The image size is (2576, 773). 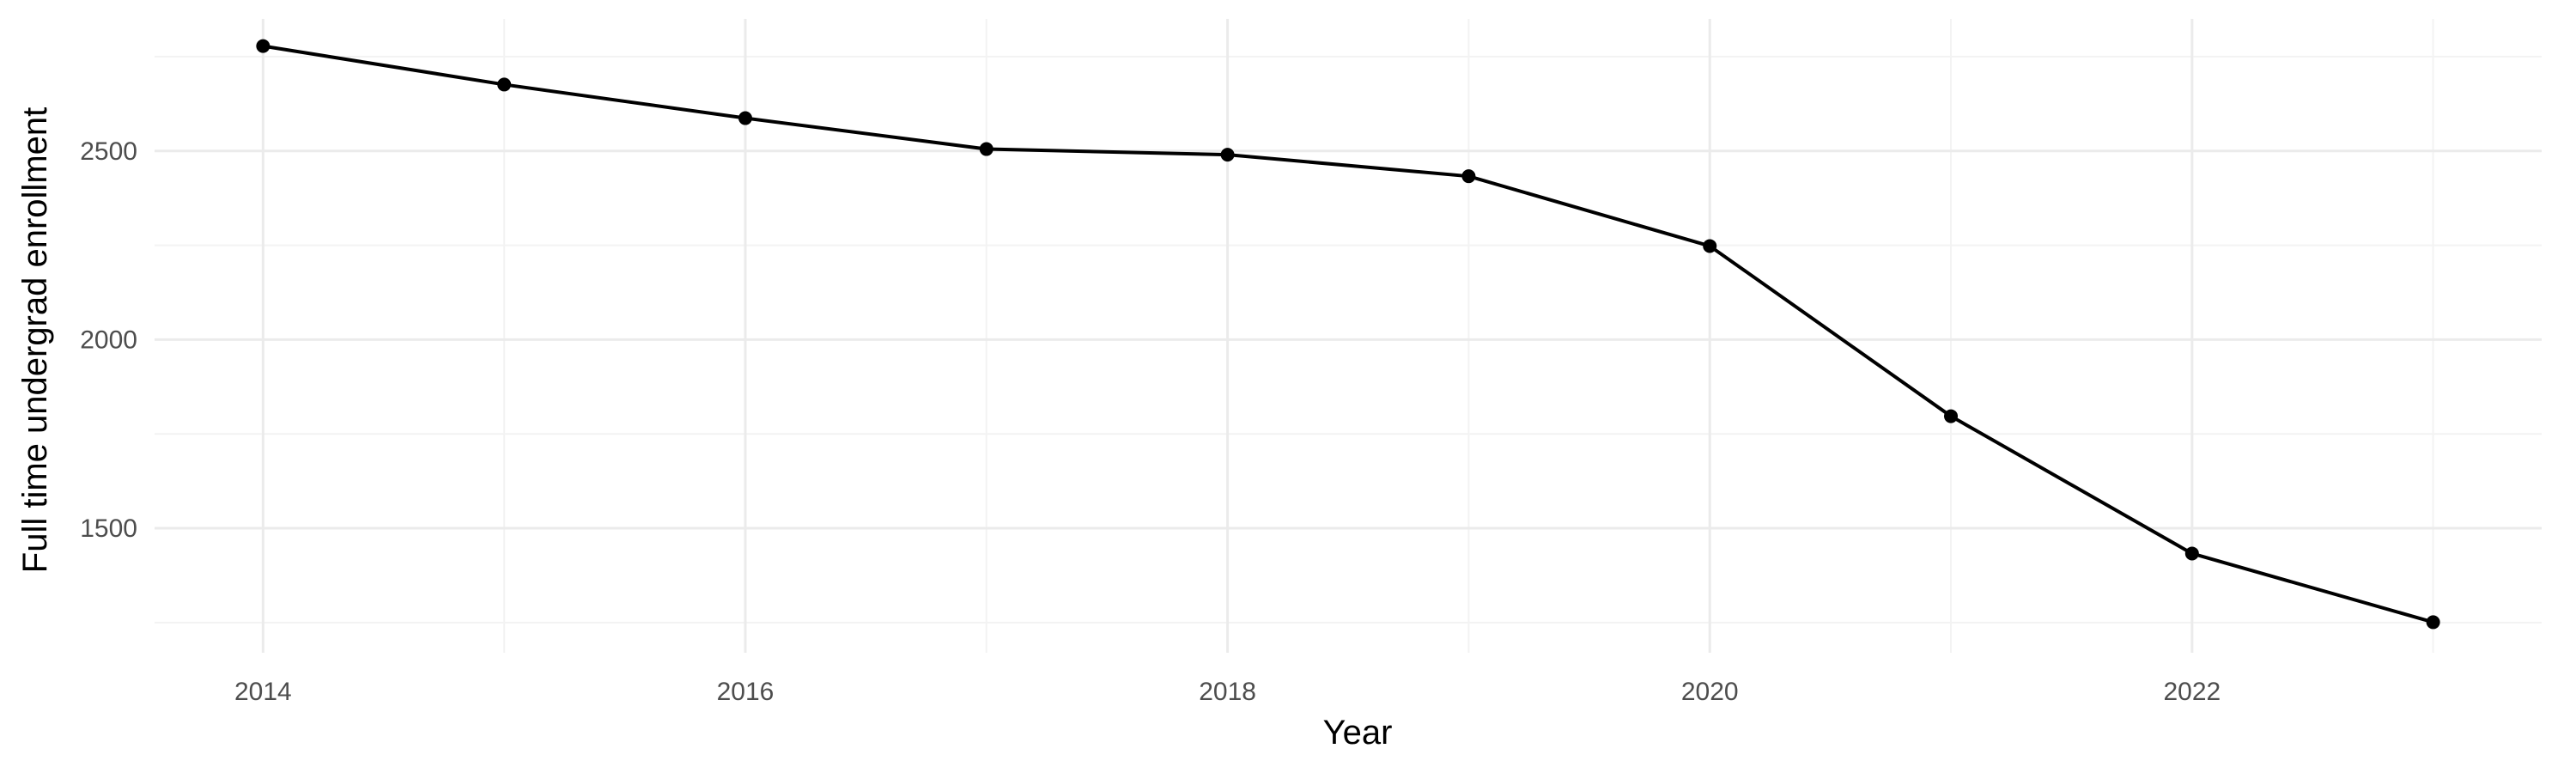 I want to click on x-tick-label: 2016, so click(x=746, y=692).